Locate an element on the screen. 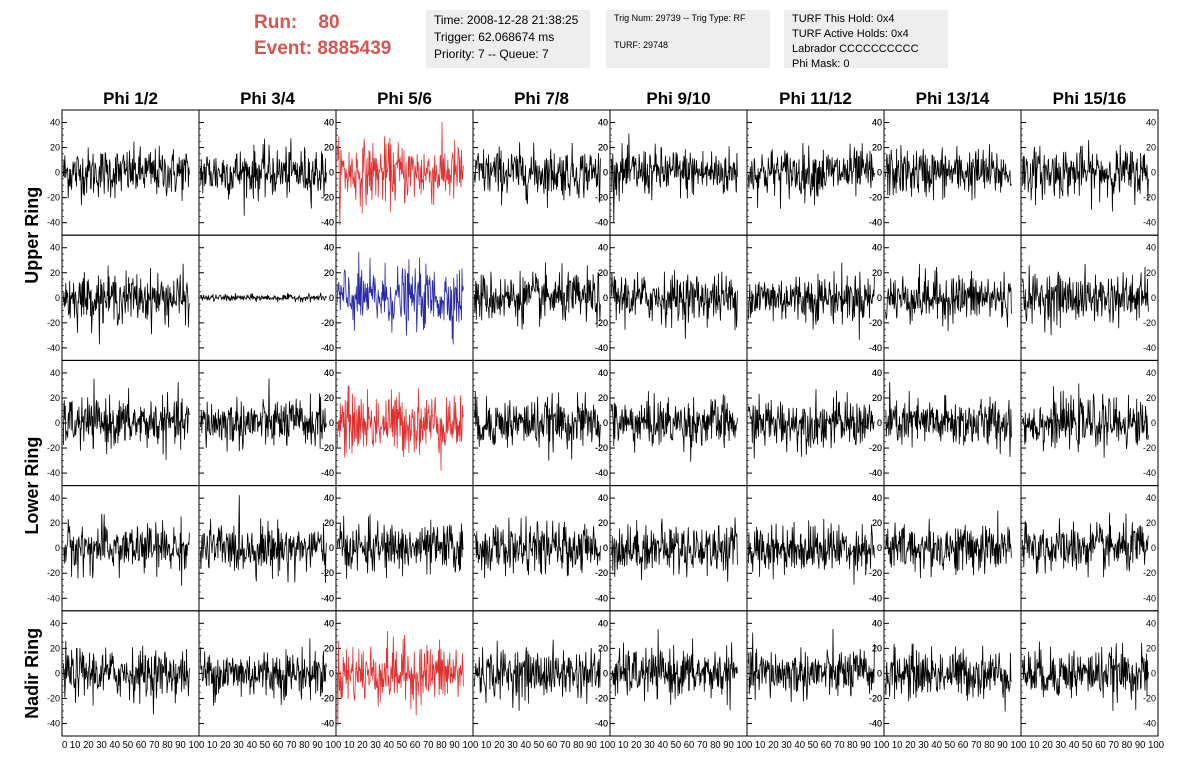 The image size is (1196, 772). column-title: Phi 5/6 is located at coordinates (404, 98).